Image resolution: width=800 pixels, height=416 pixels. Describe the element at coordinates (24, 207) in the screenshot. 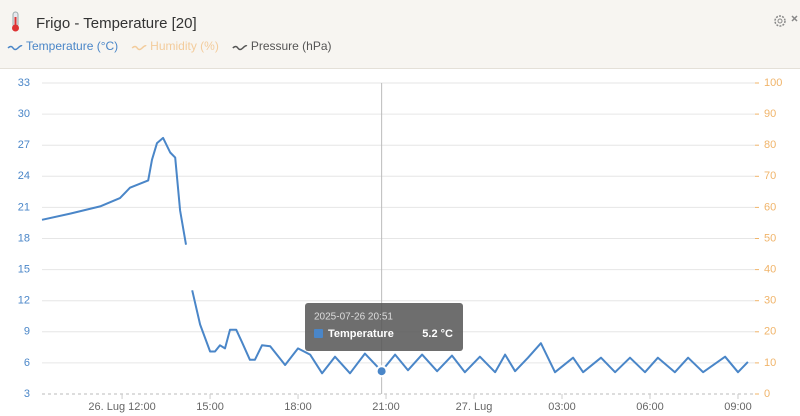

I see `y-tick-label: 21` at that location.